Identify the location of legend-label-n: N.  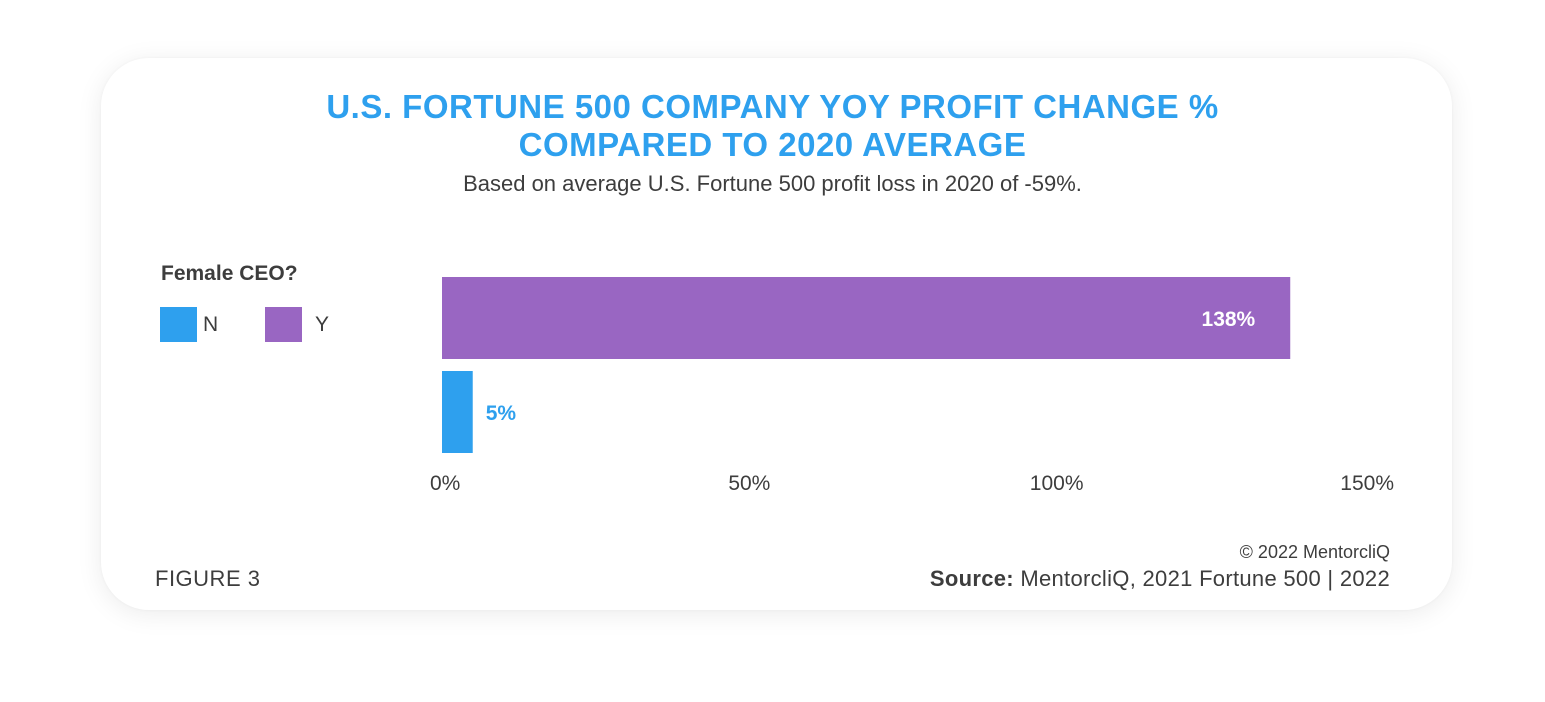
(211, 324).